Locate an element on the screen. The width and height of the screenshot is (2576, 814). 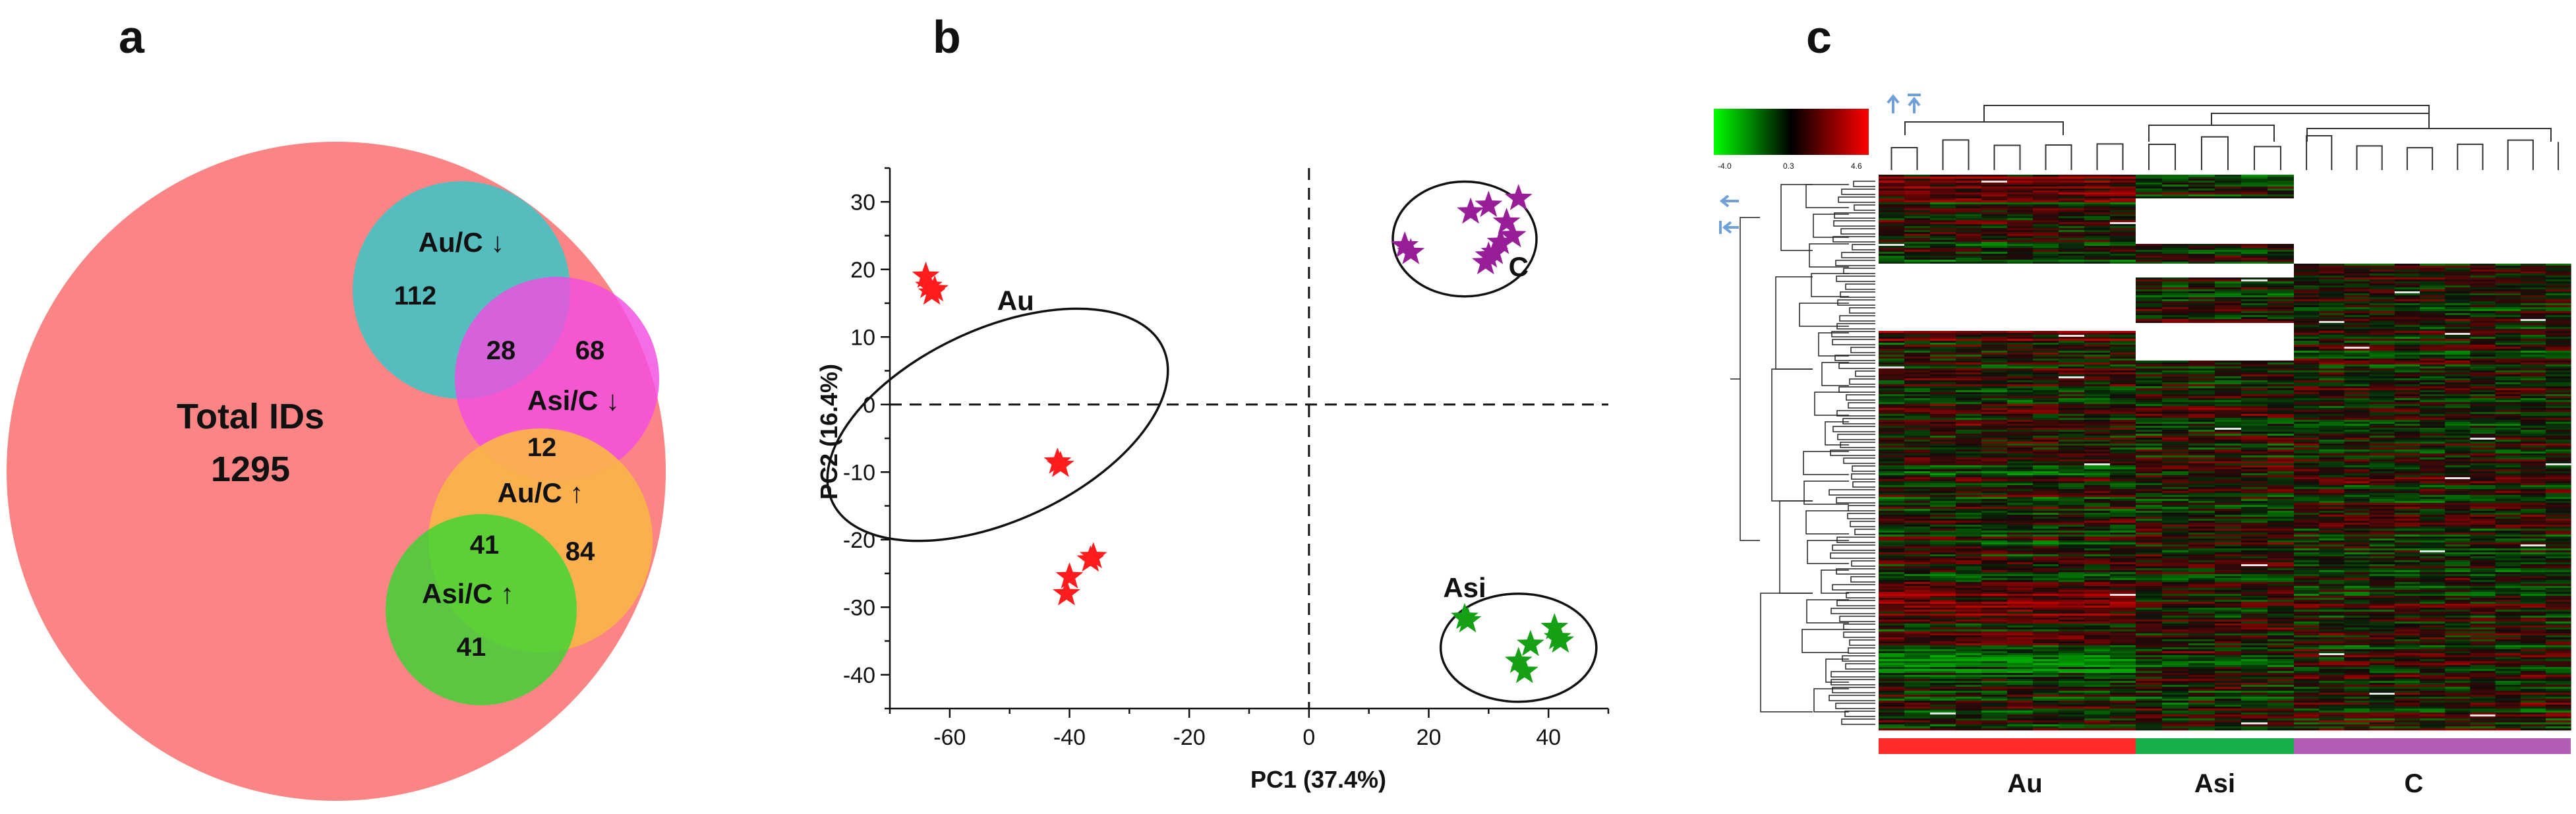
point-c is located at coordinates (1489, 255).